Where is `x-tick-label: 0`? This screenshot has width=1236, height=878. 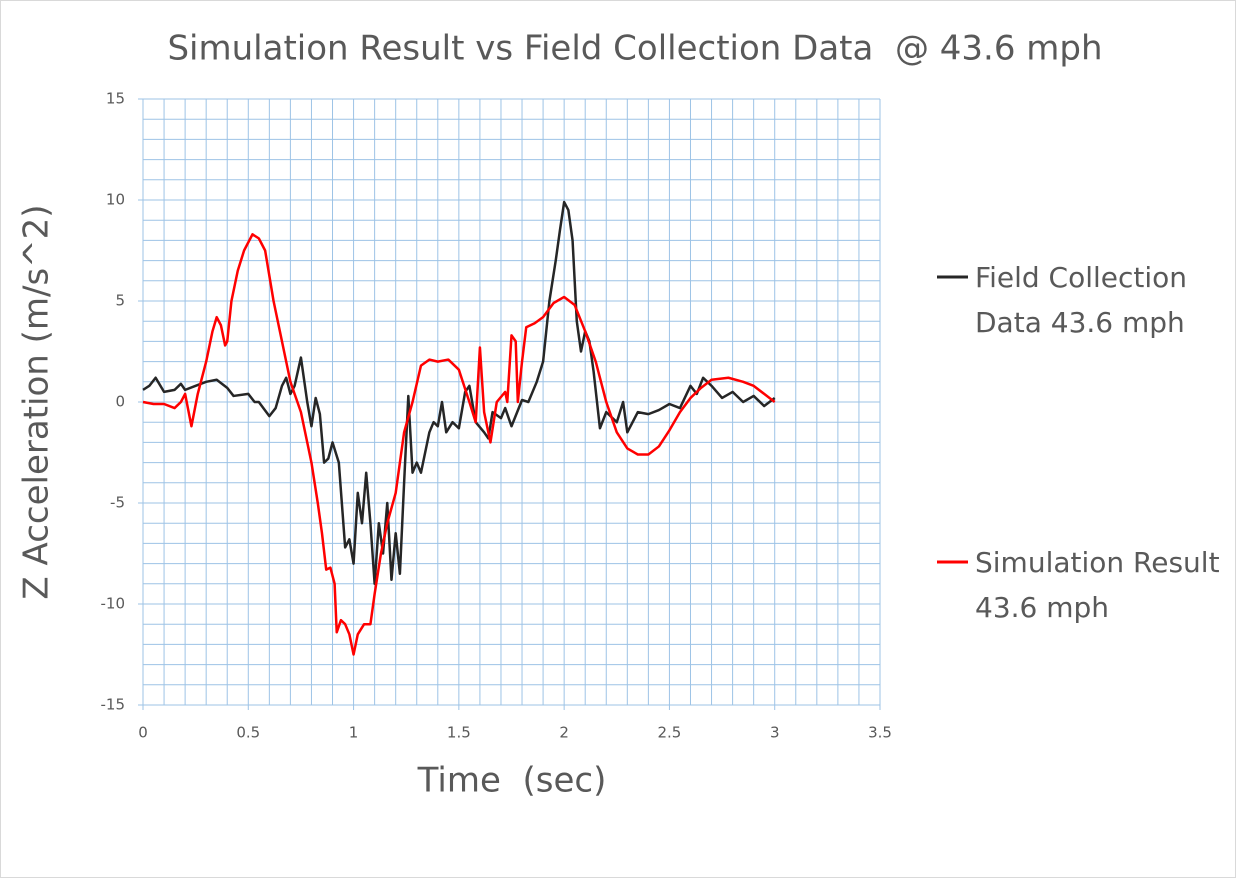
x-tick-label: 0 is located at coordinates (143, 733).